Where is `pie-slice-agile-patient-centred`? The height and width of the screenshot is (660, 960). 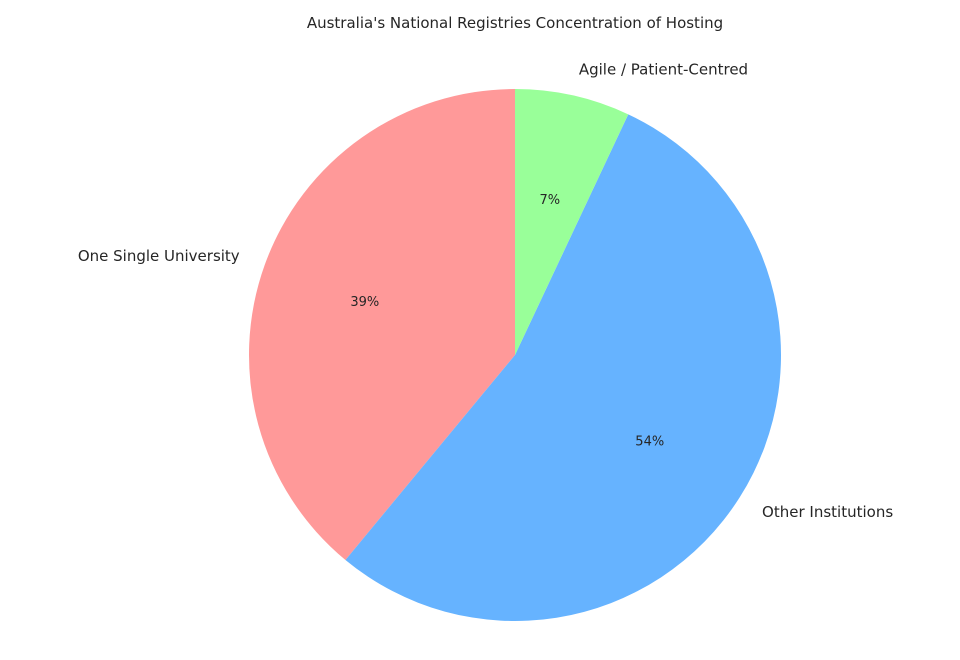
pie-slice-agile-patient-centred is located at coordinates (572, 222).